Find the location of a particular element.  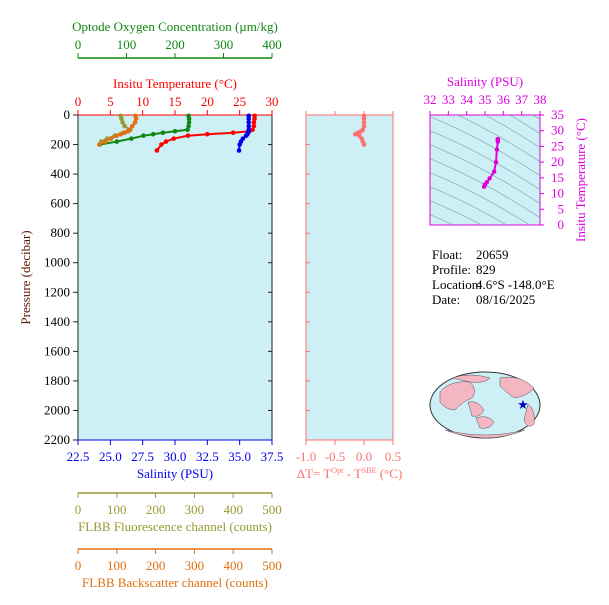

y-axis-title: Insitu Temperature (°C) is located at coordinates (580, 180).